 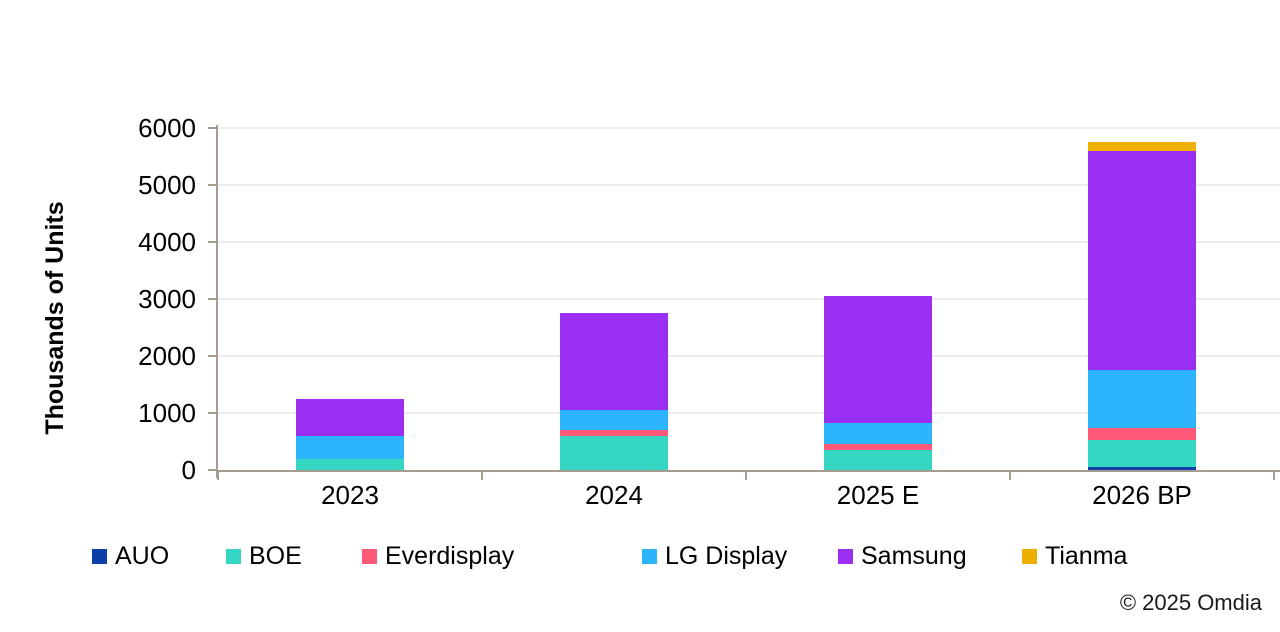 What do you see at coordinates (1142, 146) in the screenshot?
I see `bar-segment-tianma` at bounding box center [1142, 146].